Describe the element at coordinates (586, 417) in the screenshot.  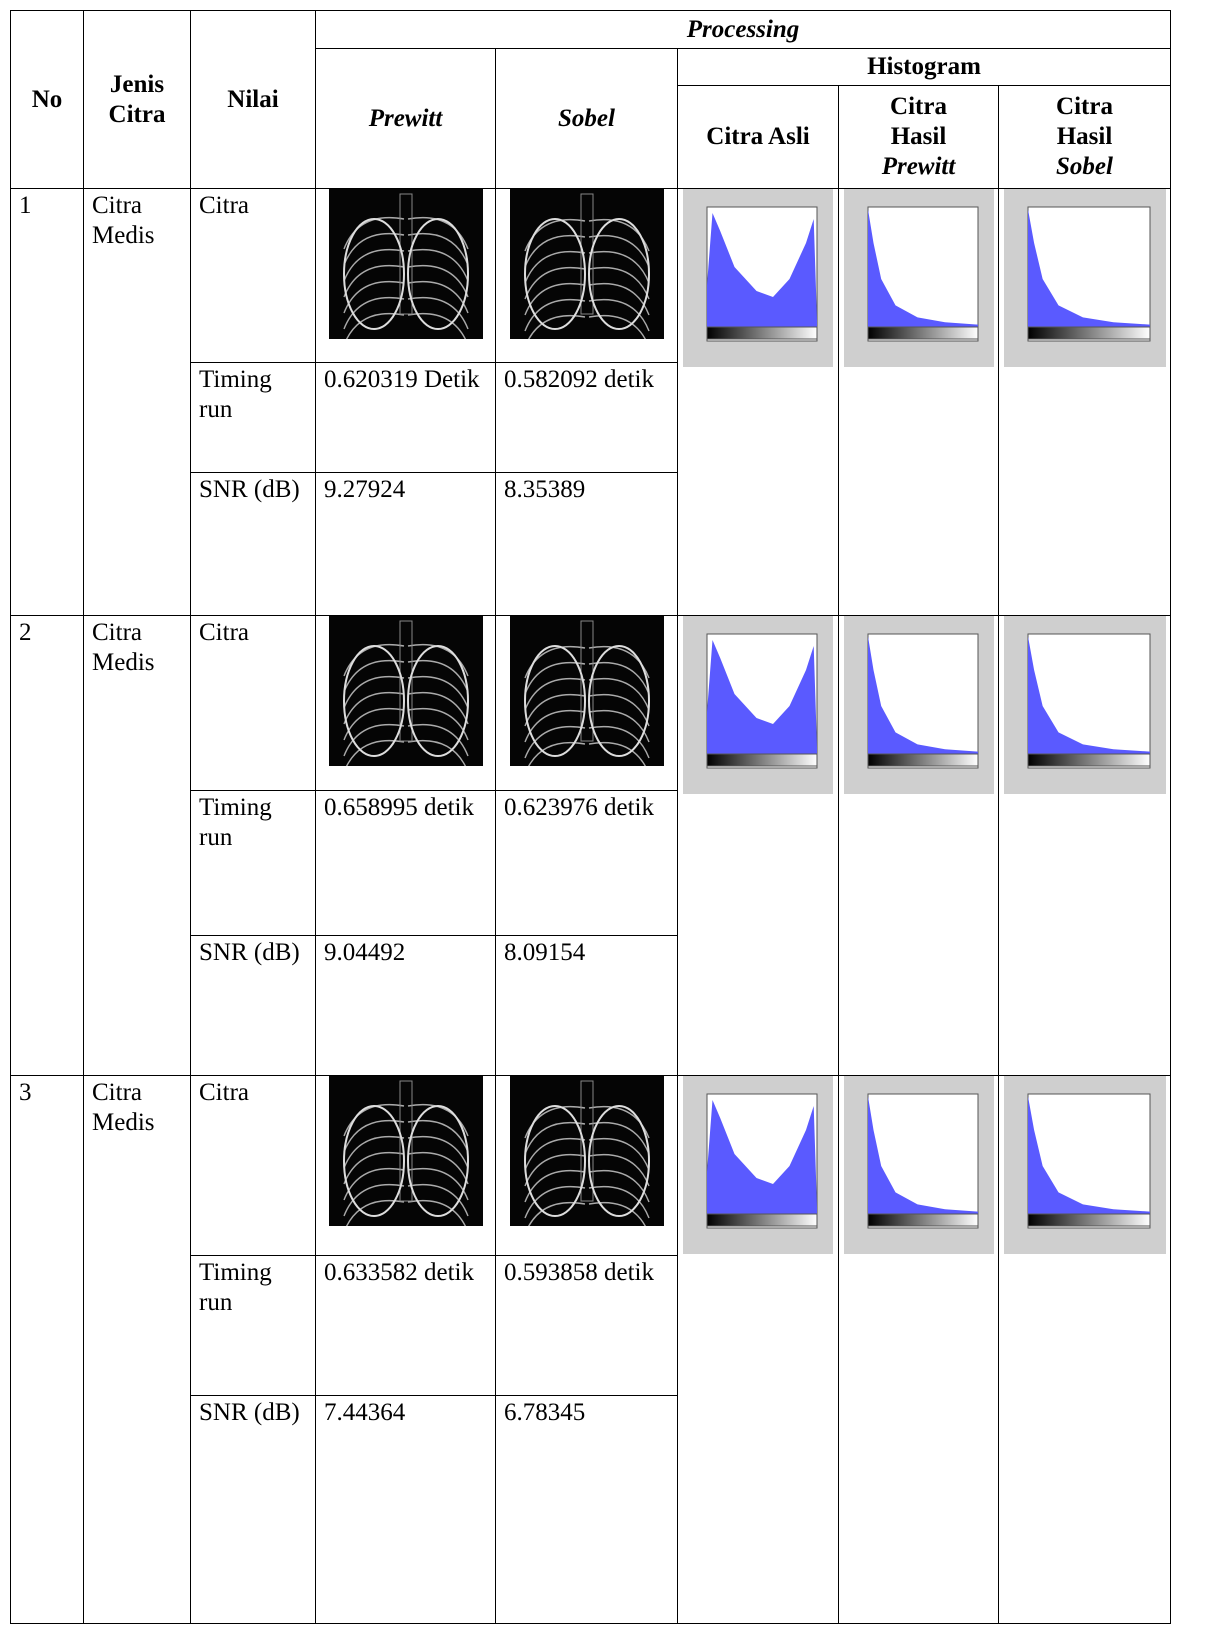
I see `table-cell: 0.582092 detik` at that location.